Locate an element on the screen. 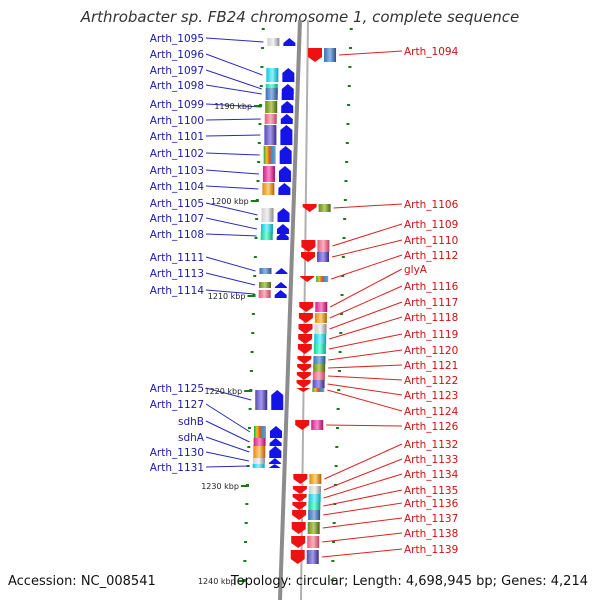 This screenshot has height=600, width=600. reverse-gene-arrows is located at coordinates (306, 306).